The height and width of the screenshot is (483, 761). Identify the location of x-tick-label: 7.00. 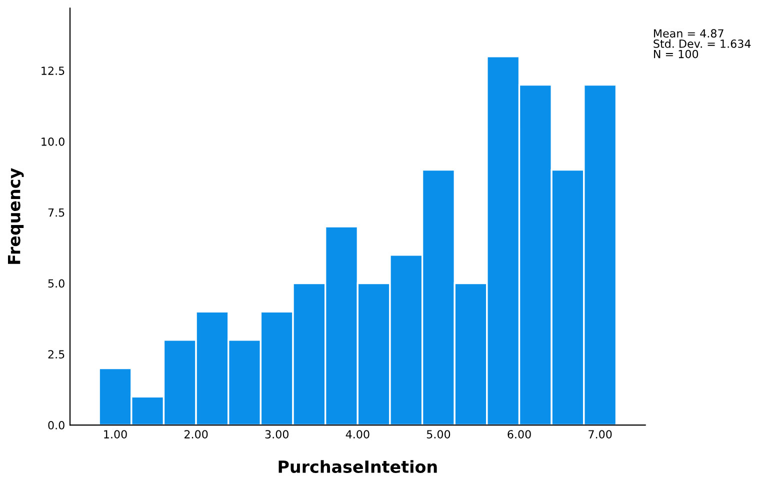
(600, 434).